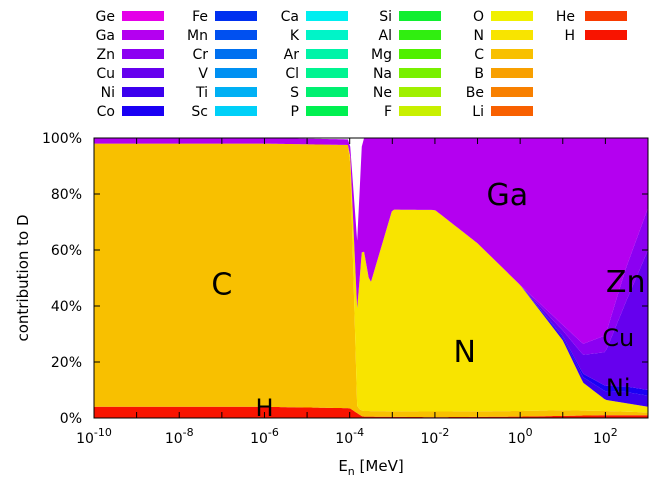  What do you see at coordinates (66, 307) in the screenshot?
I see `y-tick-label: 40%` at bounding box center [66, 307].